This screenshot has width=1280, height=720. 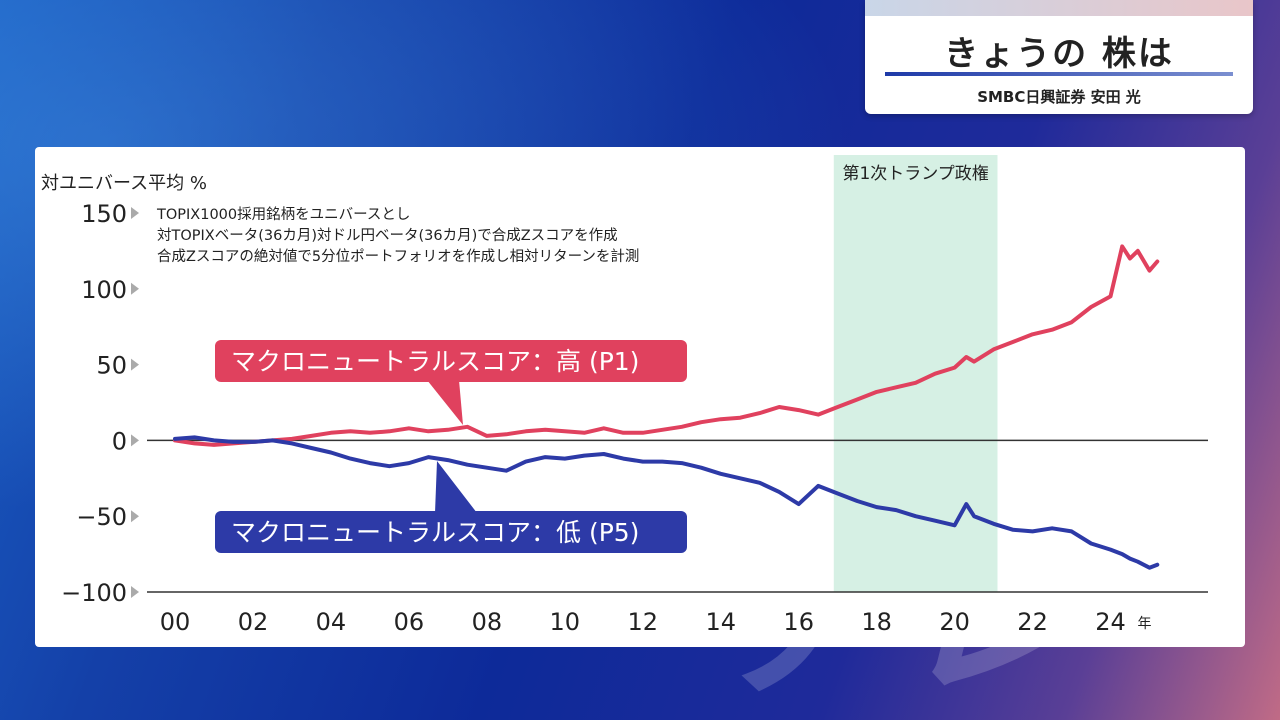 What do you see at coordinates (111, 366) in the screenshot?
I see `y-tick-label: 50` at bounding box center [111, 366].